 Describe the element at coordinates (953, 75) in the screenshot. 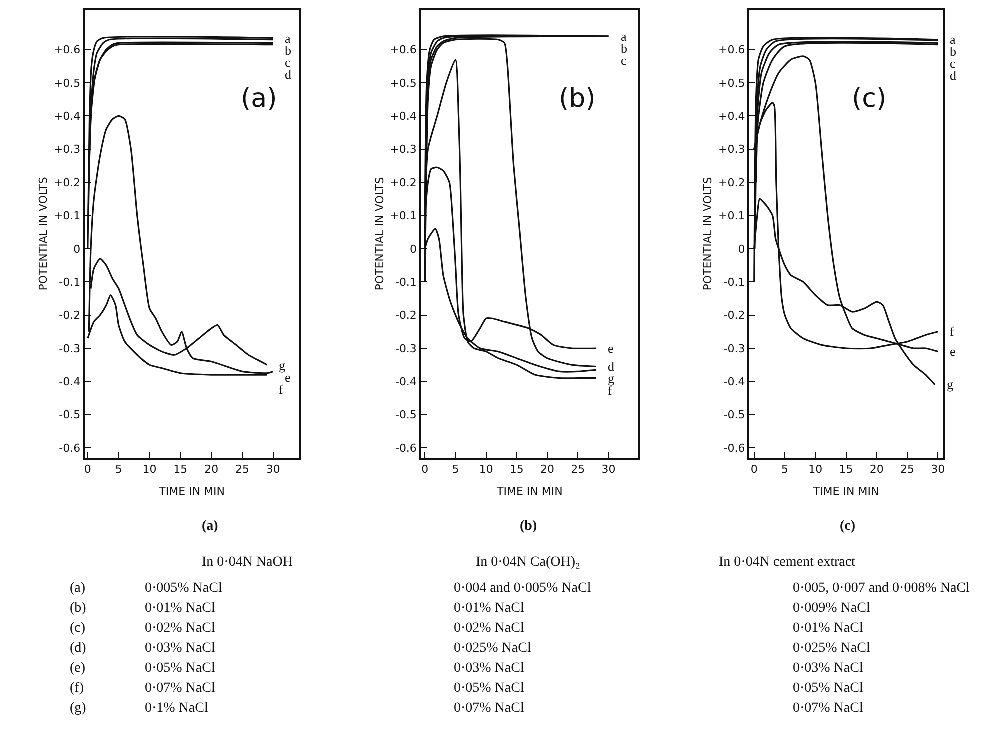

I see `text: d` at that location.